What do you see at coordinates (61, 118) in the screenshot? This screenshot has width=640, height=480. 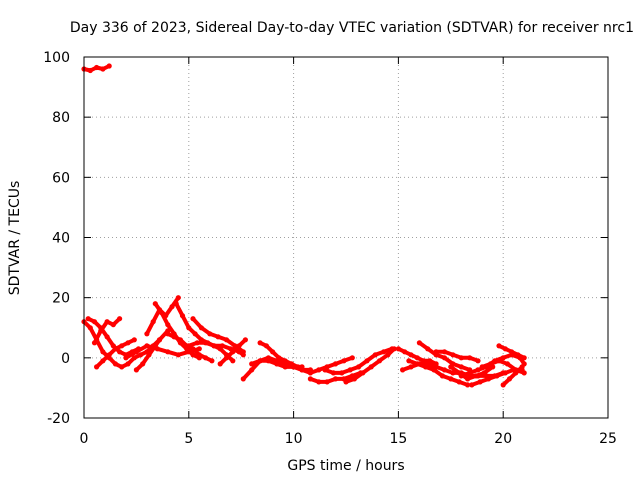 I see `y-tick-label: 80` at bounding box center [61, 118].